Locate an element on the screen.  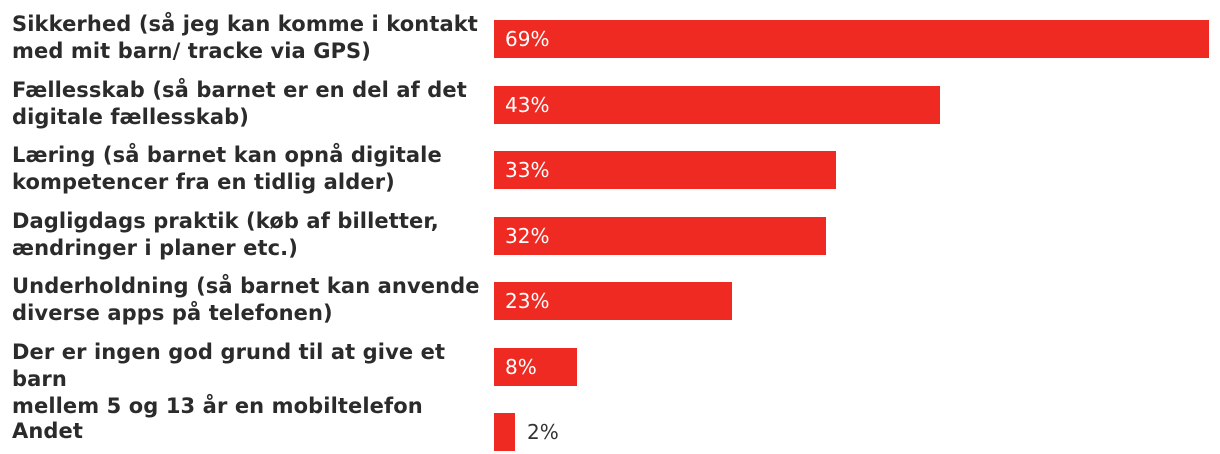
value-label: 2% is located at coordinates (543, 432).